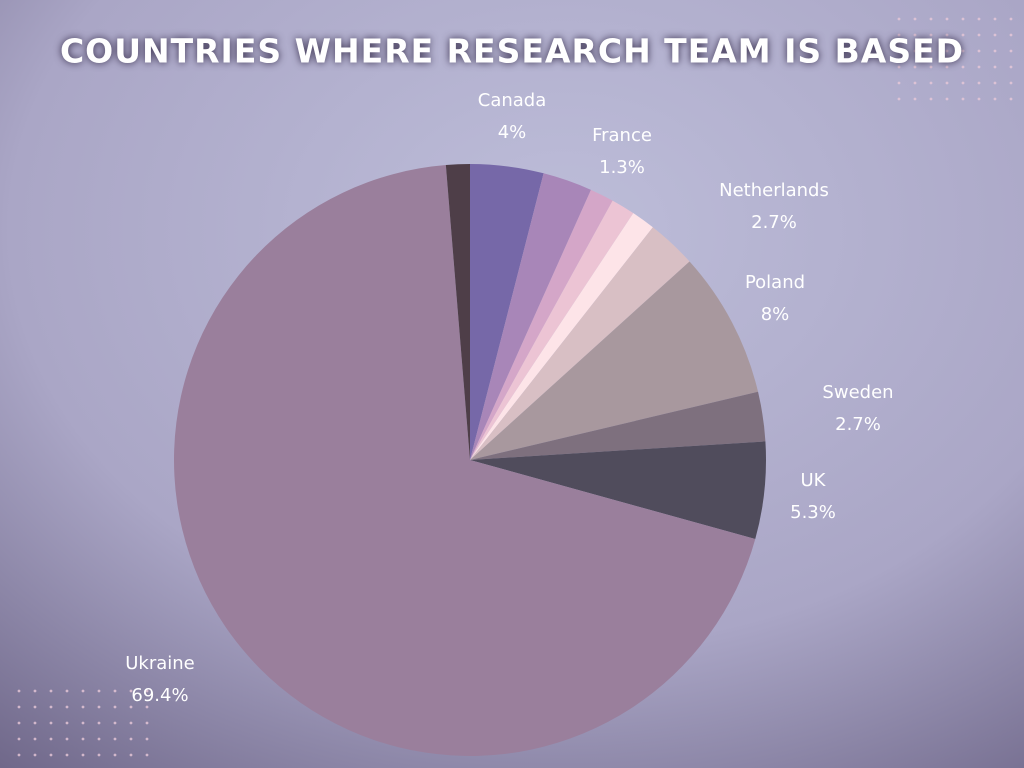  I want to click on value-label: 1.3%, so click(622, 167).